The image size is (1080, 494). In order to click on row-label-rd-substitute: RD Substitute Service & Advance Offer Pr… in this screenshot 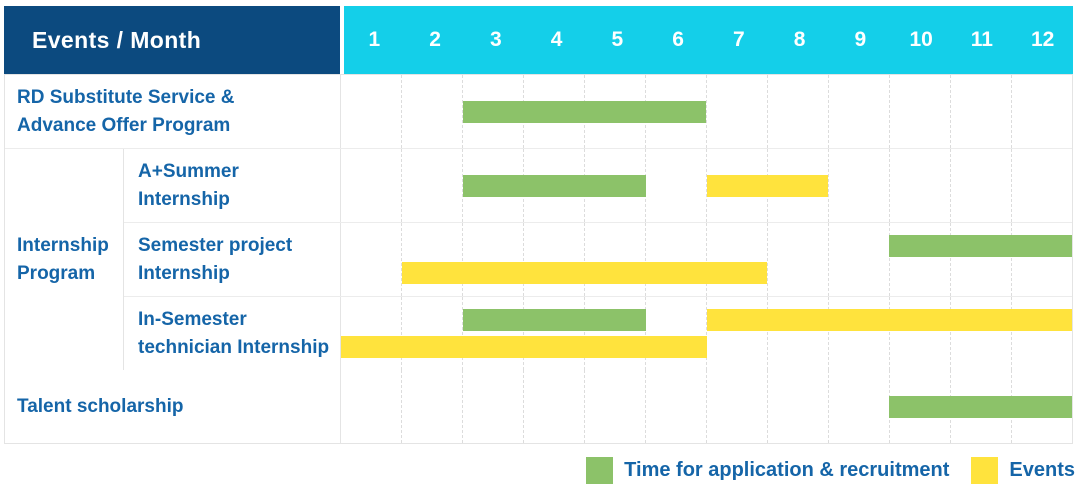, I will do `click(173, 111)`.